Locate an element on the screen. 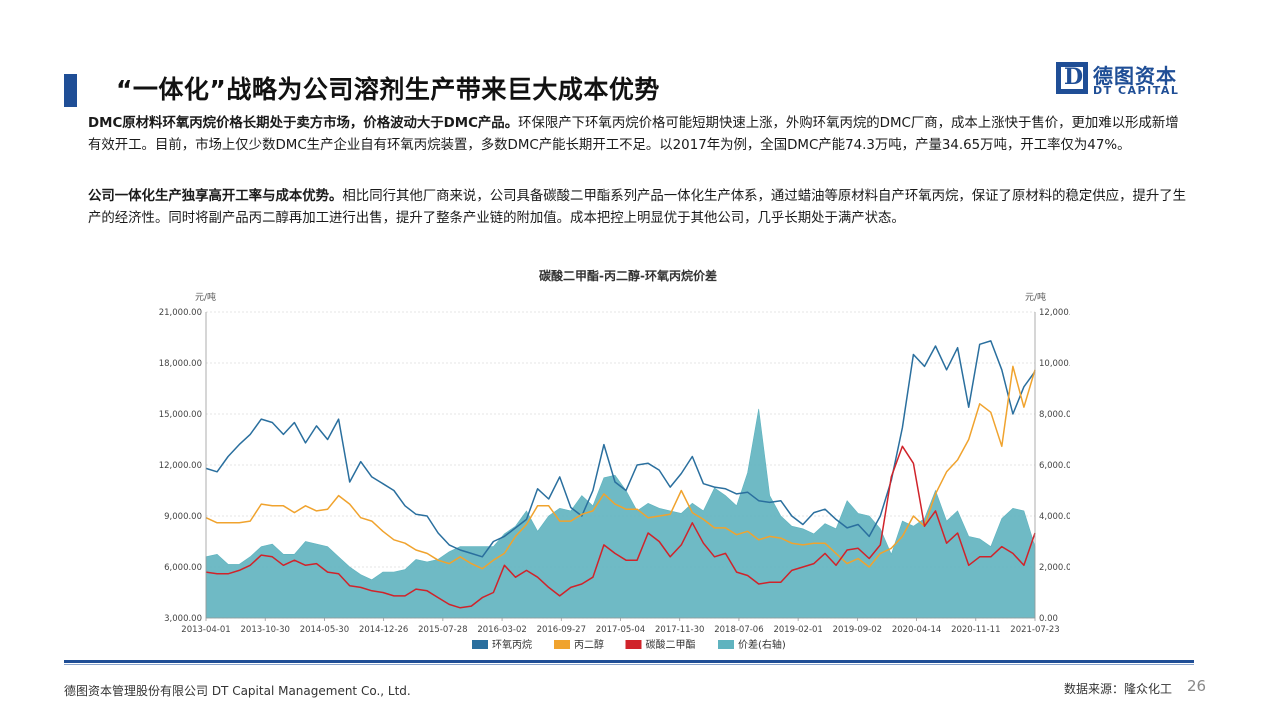  y-right-tick-label: 8,000.00 is located at coordinates (1054, 415).